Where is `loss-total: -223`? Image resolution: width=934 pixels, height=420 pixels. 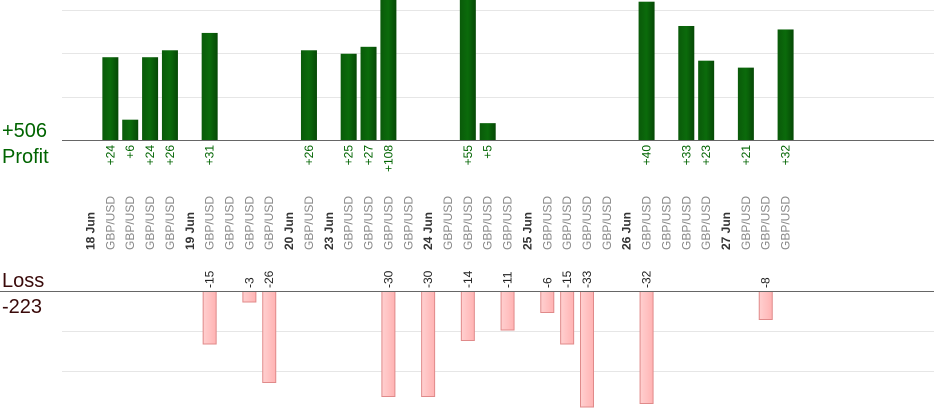
loss-total: -223 is located at coordinates (22, 307).